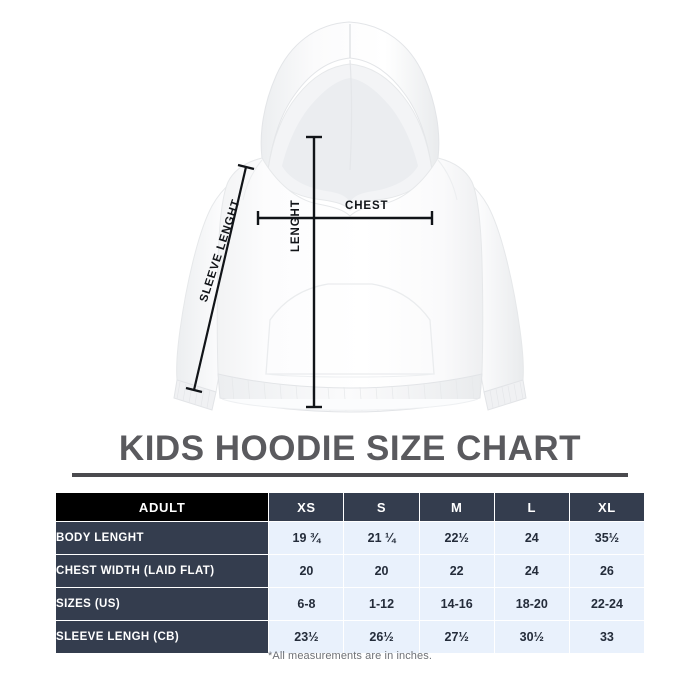 The width and height of the screenshot is (700, 700). What do you see at coordinates (162, 637) in the screenshot?
I see `row-label-sleeve-lengh: SLEEVE LENGH (CB)` at bounding box center [162, 637].